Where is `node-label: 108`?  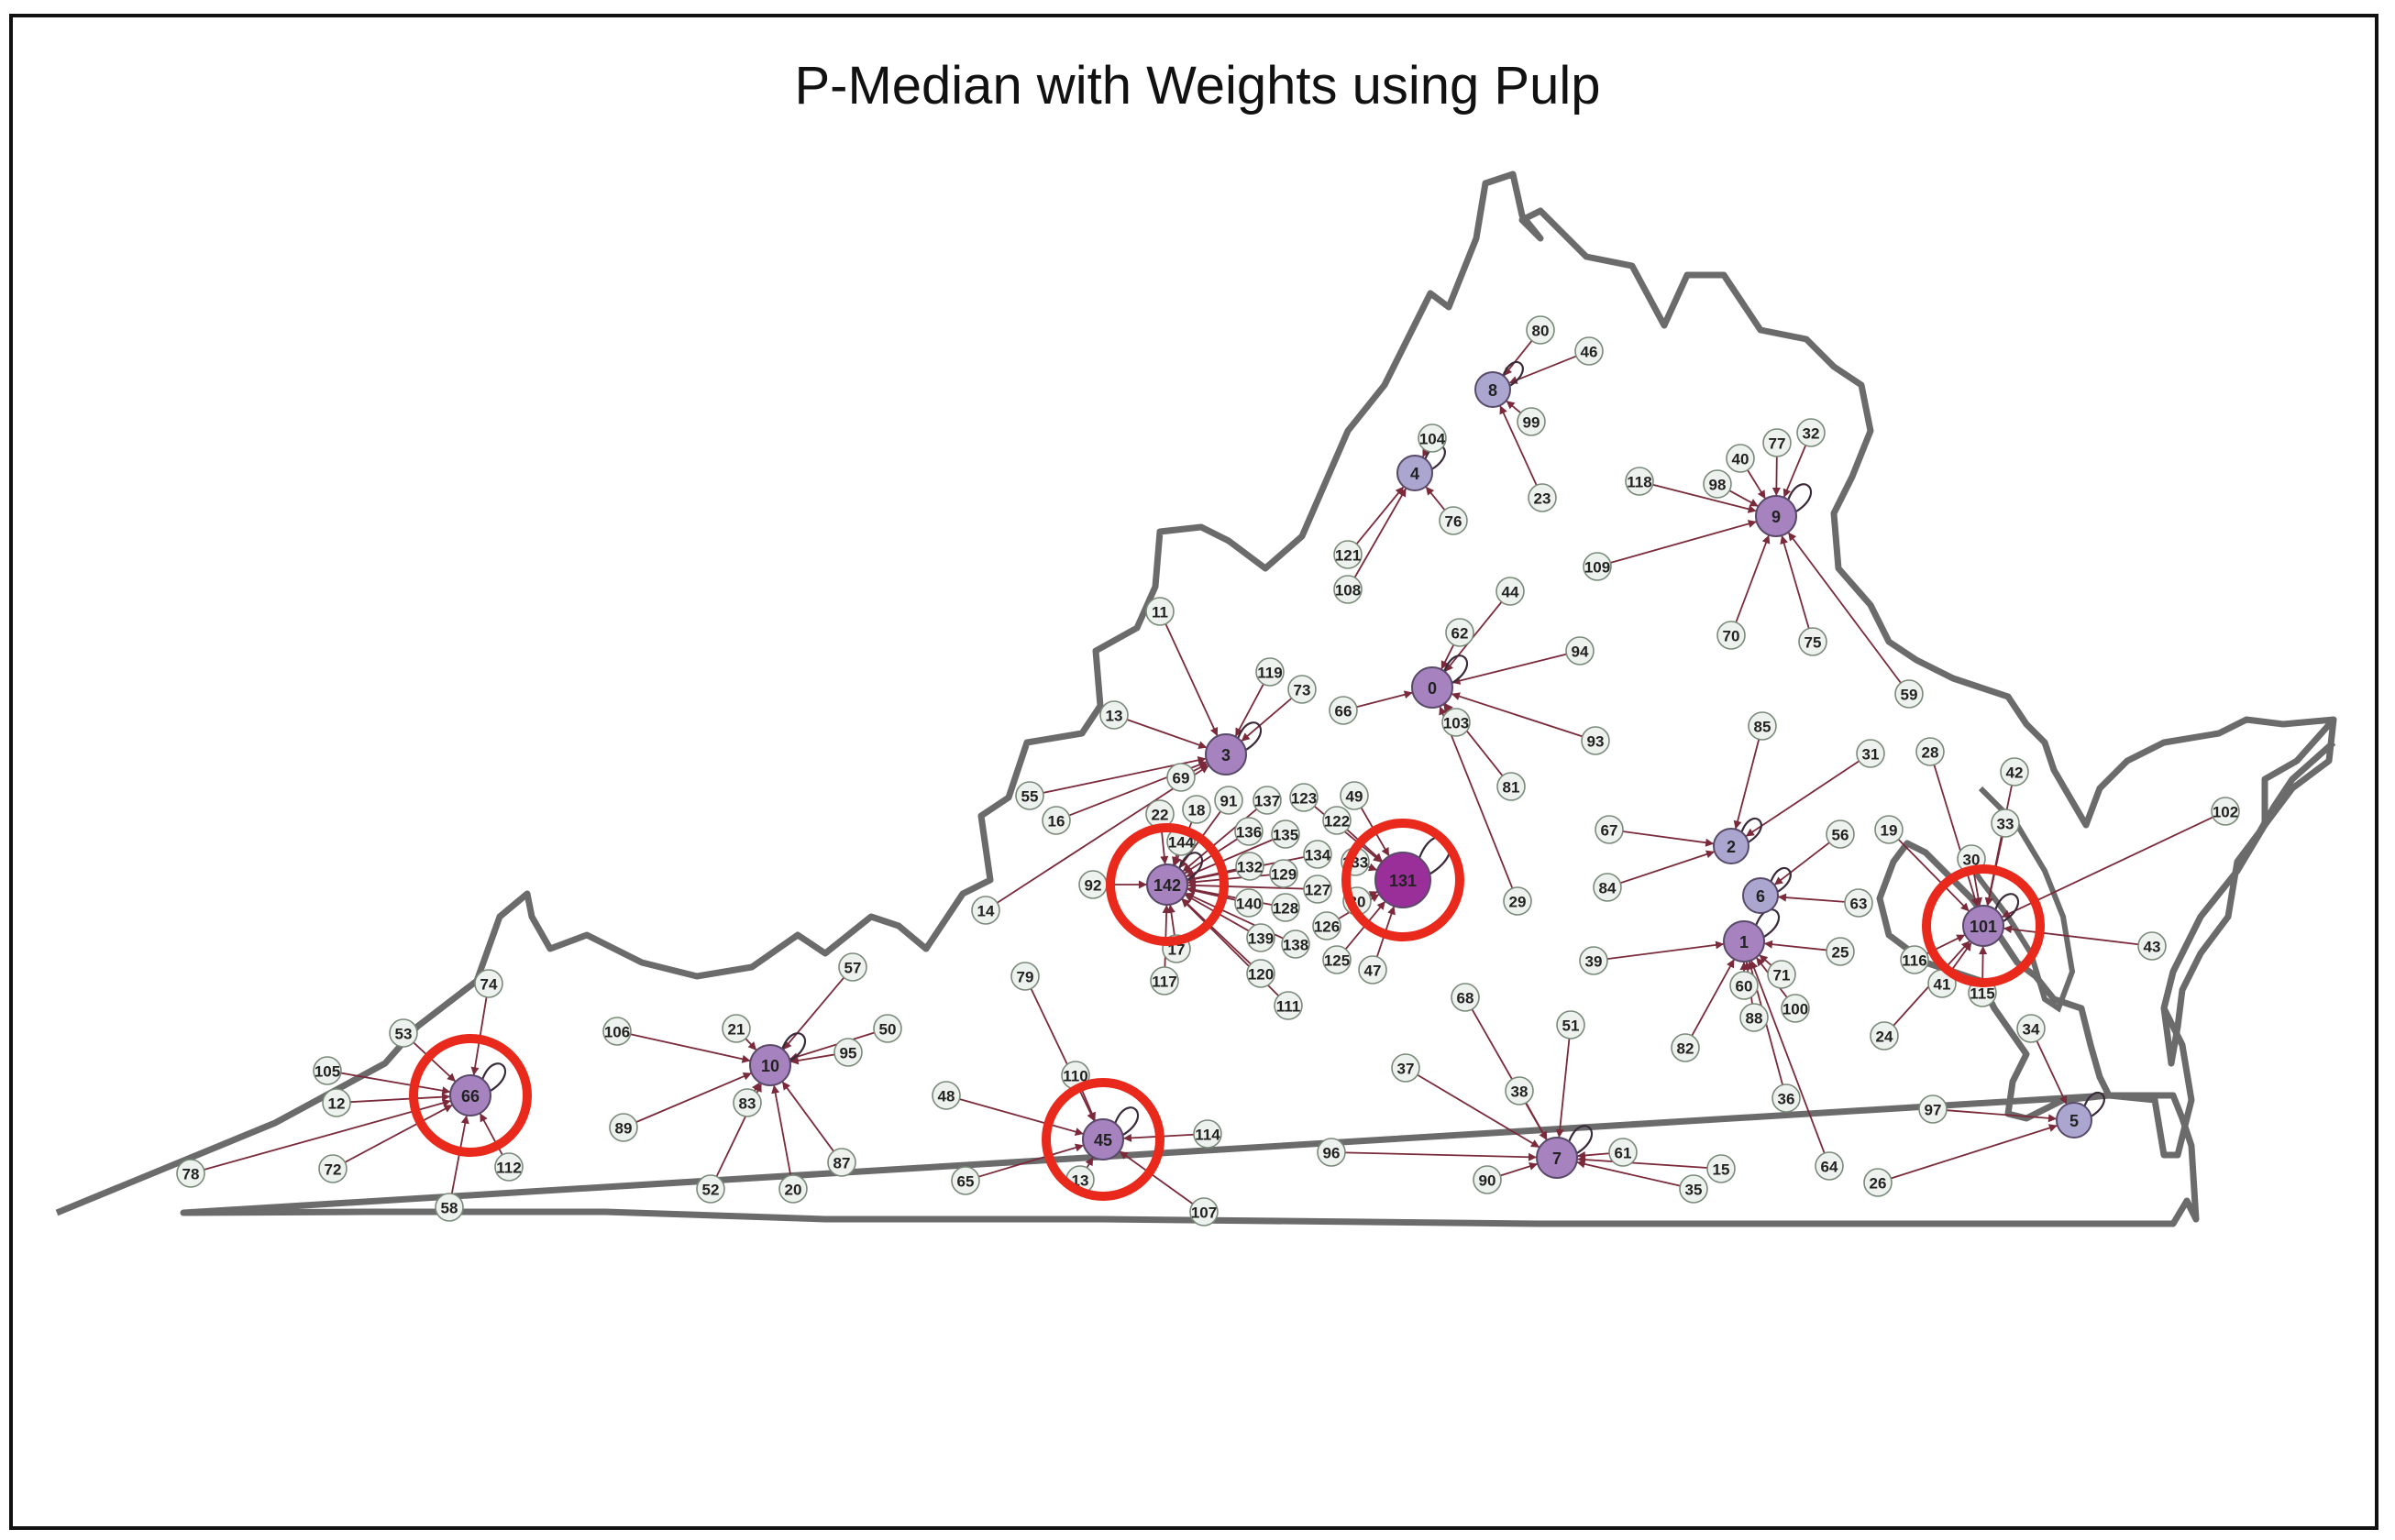 node-label: 108 is located at coordinates (1348, 591).